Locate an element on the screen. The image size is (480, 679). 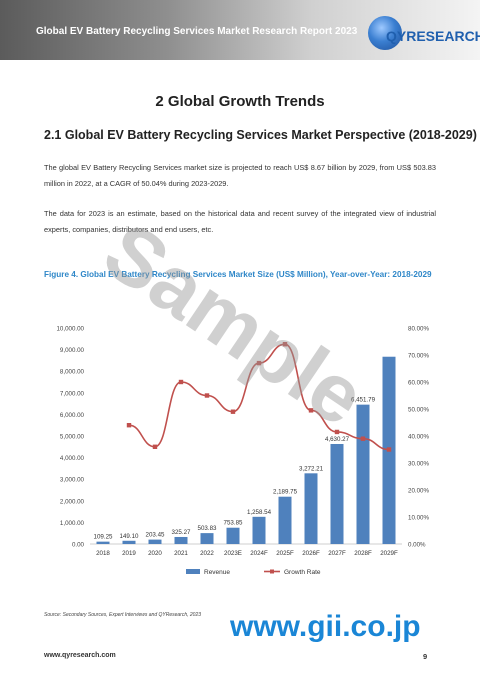
y-tick-label: 3,000.00 is located at coordinates (72, 480).